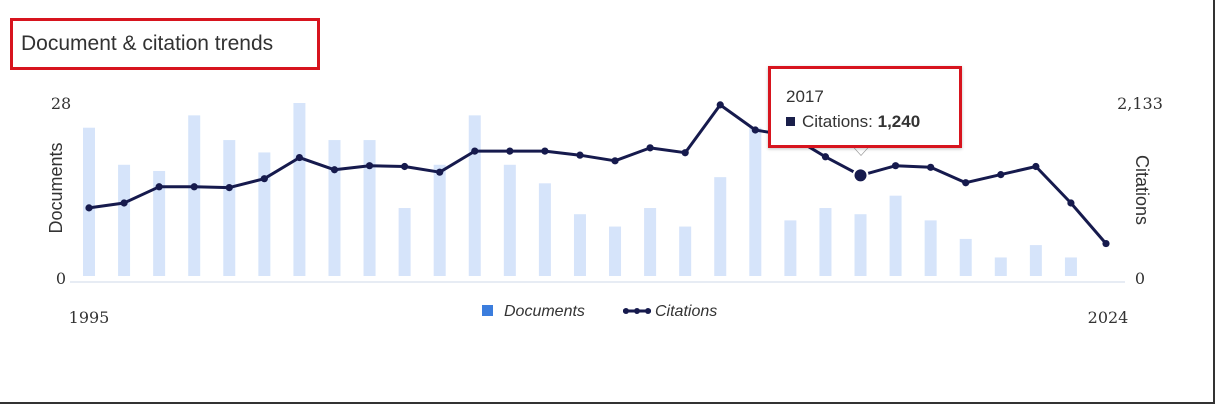  Describe the element at coordinates (1071, 203) in the screenshot. I see `citations-point-2023` at that location.